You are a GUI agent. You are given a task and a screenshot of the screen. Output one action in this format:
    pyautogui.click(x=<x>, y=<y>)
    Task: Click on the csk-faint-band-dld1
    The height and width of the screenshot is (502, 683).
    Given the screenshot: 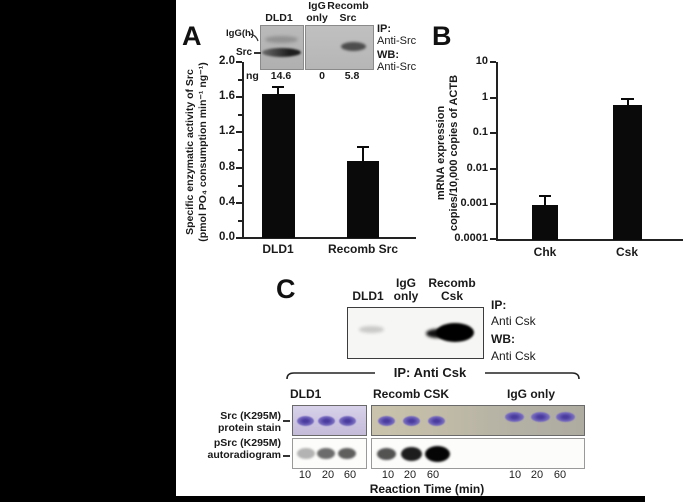 What is the action you would take?
    pyautogui.click(x=371, y=329)
    